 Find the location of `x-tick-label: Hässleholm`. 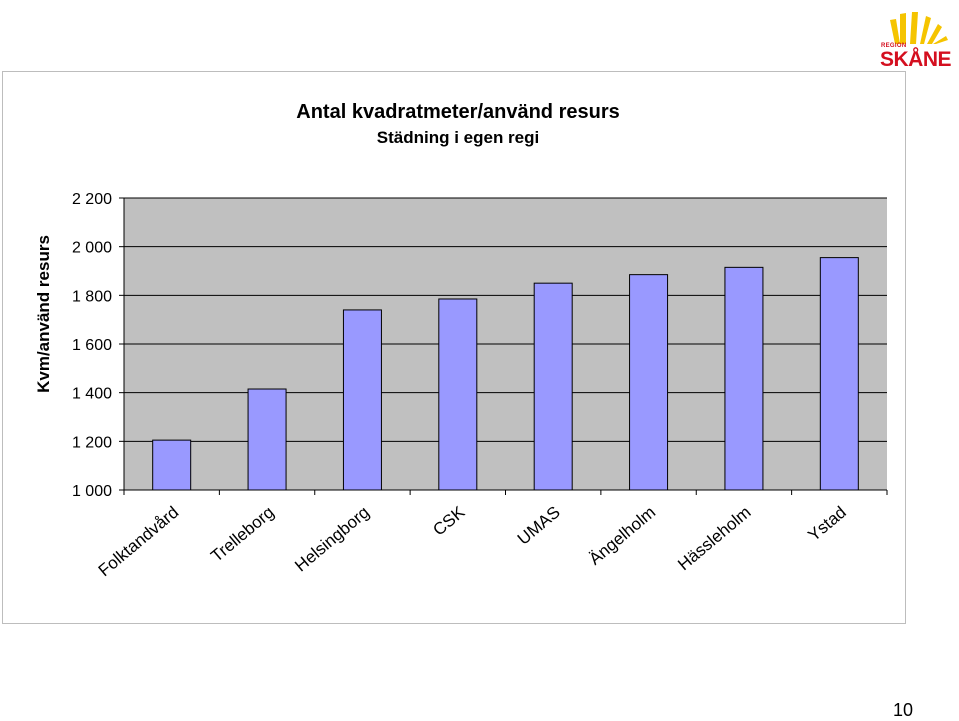

x-tick-label: Hässleholm is located at coordinates (714, 539).